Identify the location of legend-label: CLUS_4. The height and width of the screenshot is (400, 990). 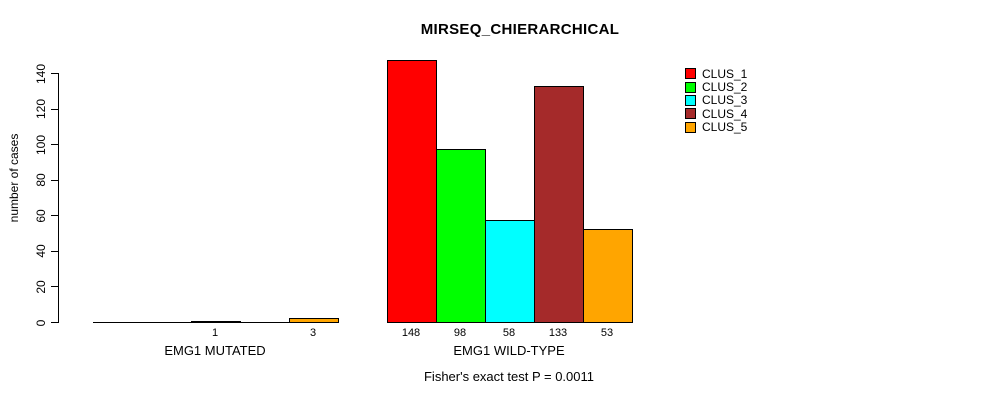
(725, 113).